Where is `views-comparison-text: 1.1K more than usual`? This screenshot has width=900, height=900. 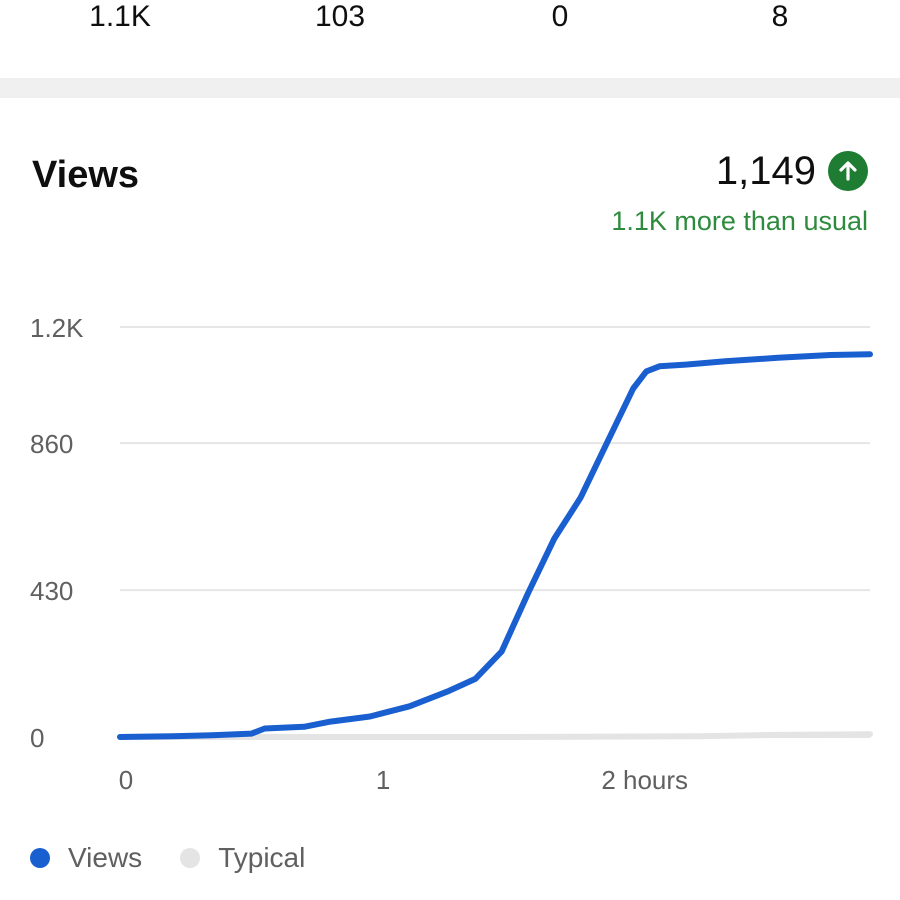 views-comparison-text: 1.1K more than usual is located at coordinates (739, 221).